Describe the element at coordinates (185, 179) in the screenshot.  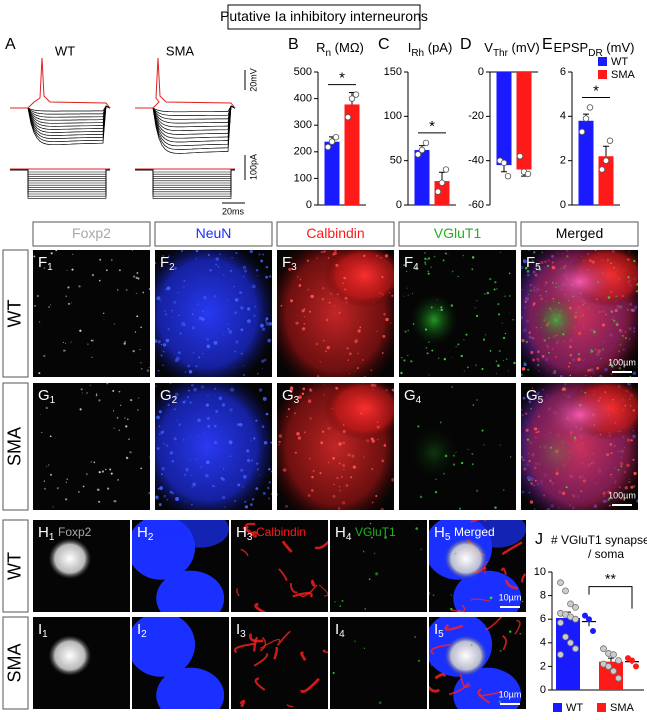
I see `current-step` at that location.